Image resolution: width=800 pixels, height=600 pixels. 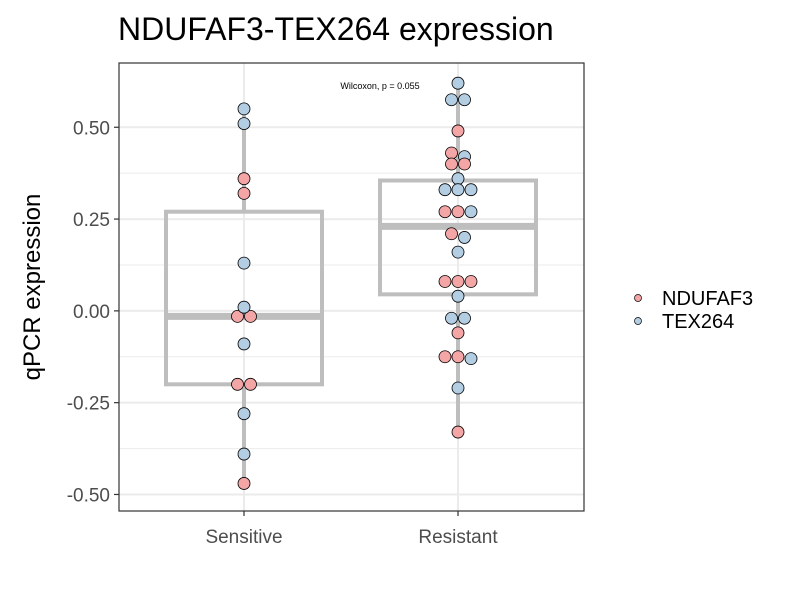 I want to click on y-tick-label: 0.00, so click(x=91, y=312).